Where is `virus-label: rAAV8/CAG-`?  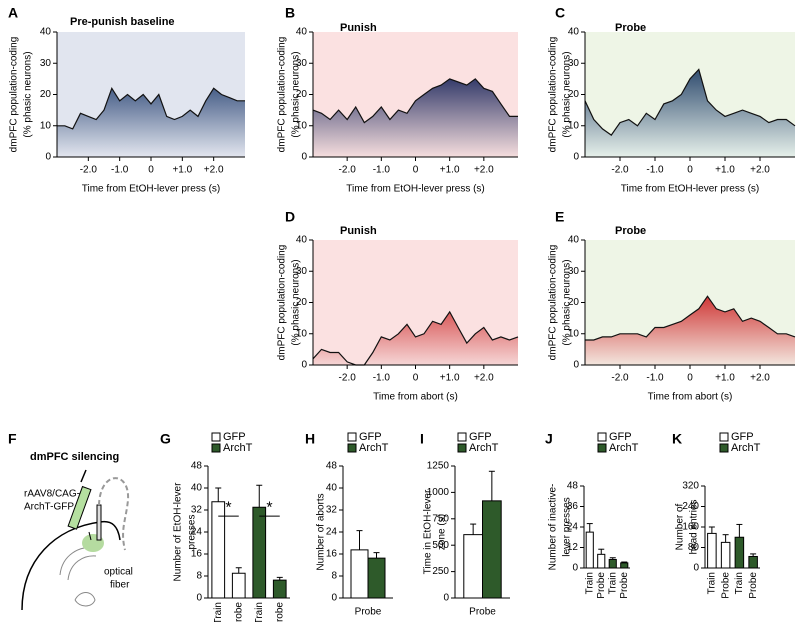
virus-label: rAAV8/CAG- is located at coordinates (52, 494).